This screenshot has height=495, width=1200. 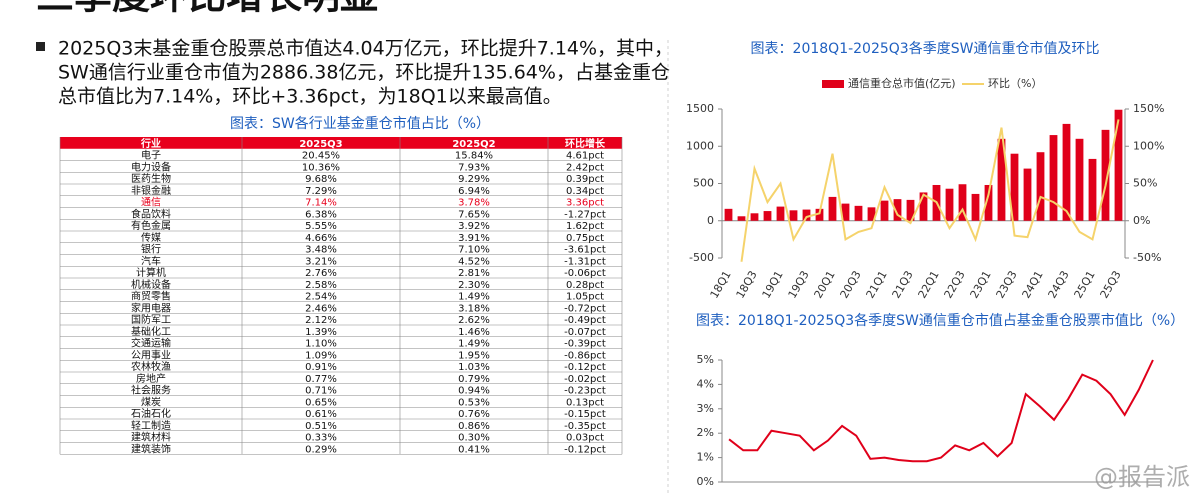 I want to click on table-cell: 4.52%, so click(x=474, y=261).